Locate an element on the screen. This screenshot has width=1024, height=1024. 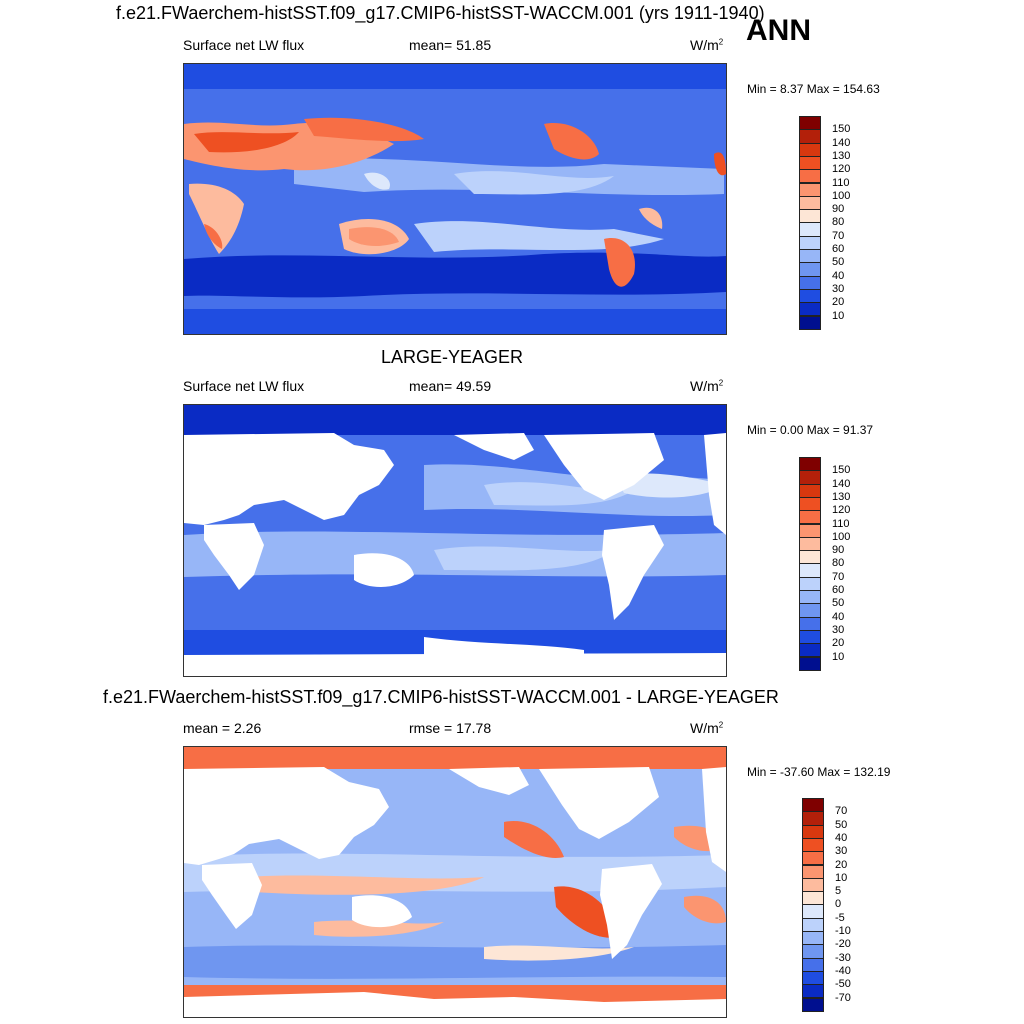
panel1-units: W/m2 is located at coordinates (707, 45).